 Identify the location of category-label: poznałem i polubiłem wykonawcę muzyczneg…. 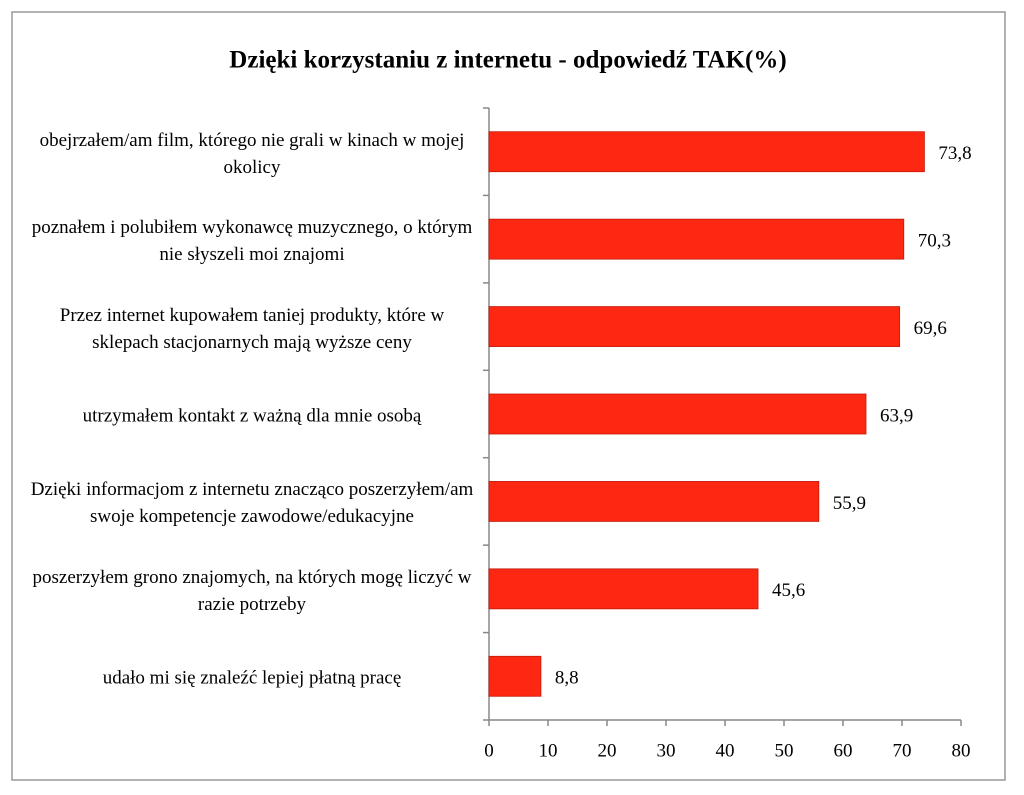
(252, 241).